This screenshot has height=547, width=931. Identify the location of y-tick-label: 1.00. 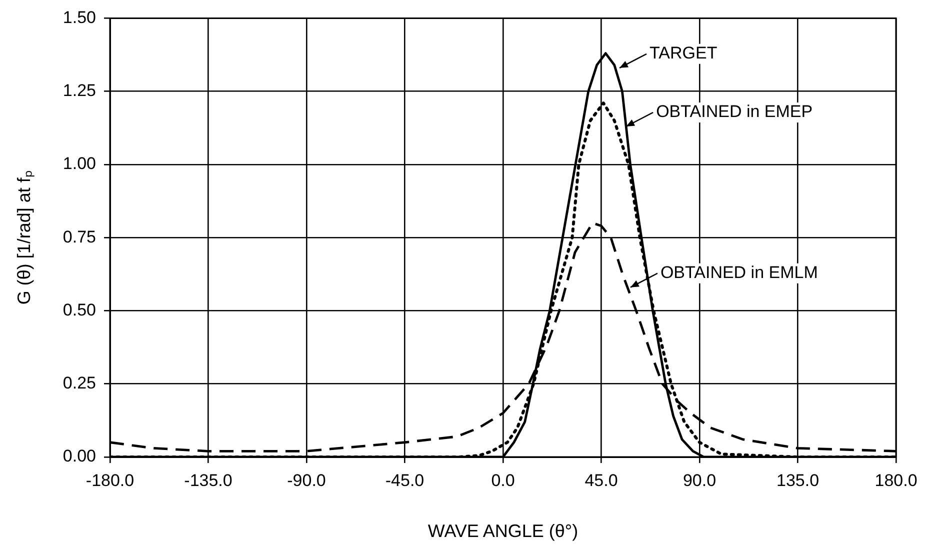
(79, 164).